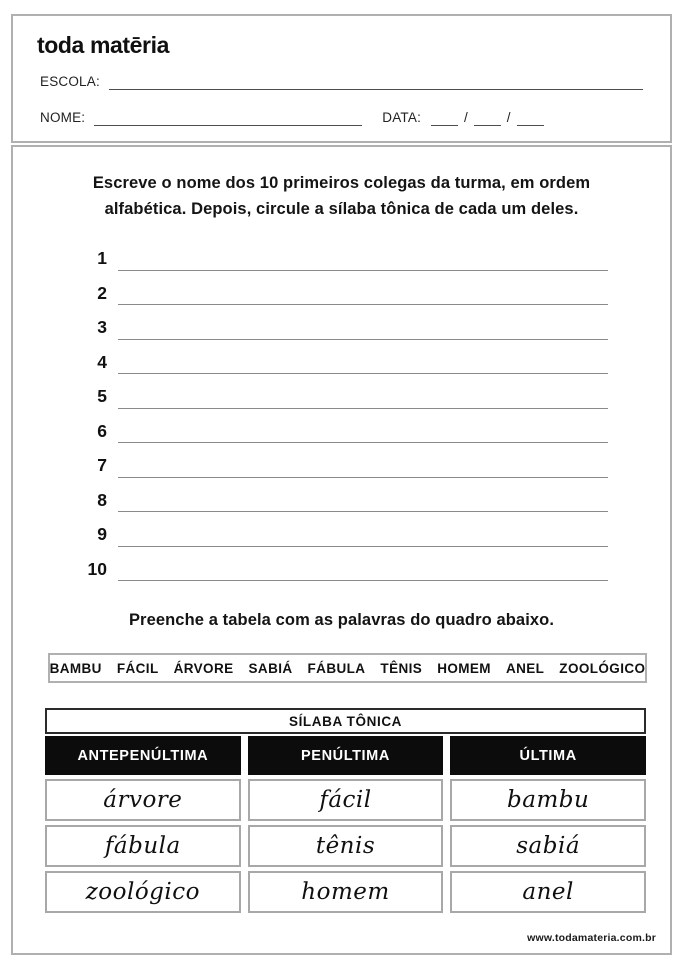  I want to click on table-cell: homem, so click(345, 892).